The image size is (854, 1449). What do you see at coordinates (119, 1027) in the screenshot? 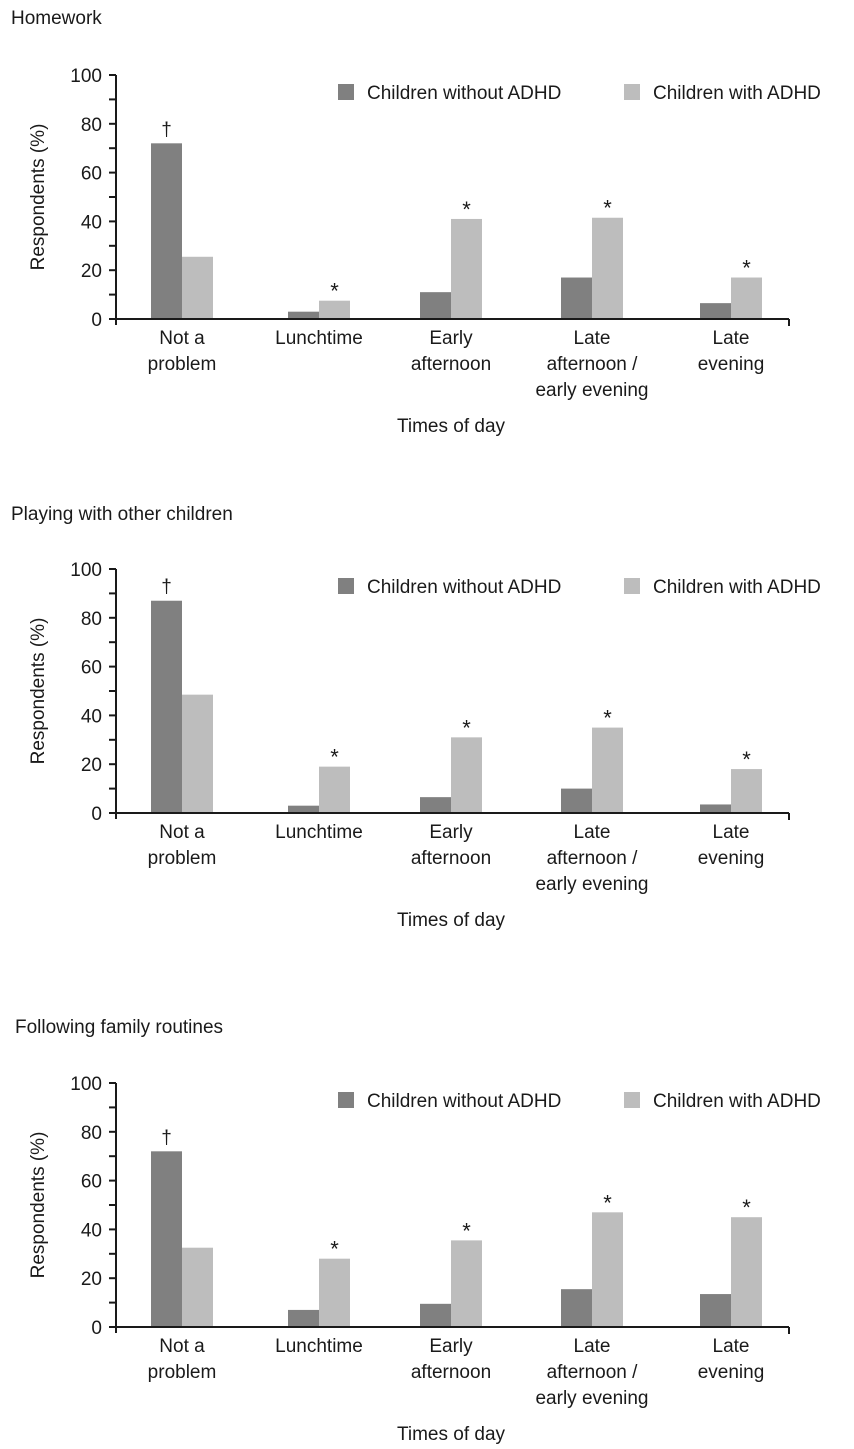
I see `chart-title: Following family routines` at bounding box center [119, 1027].